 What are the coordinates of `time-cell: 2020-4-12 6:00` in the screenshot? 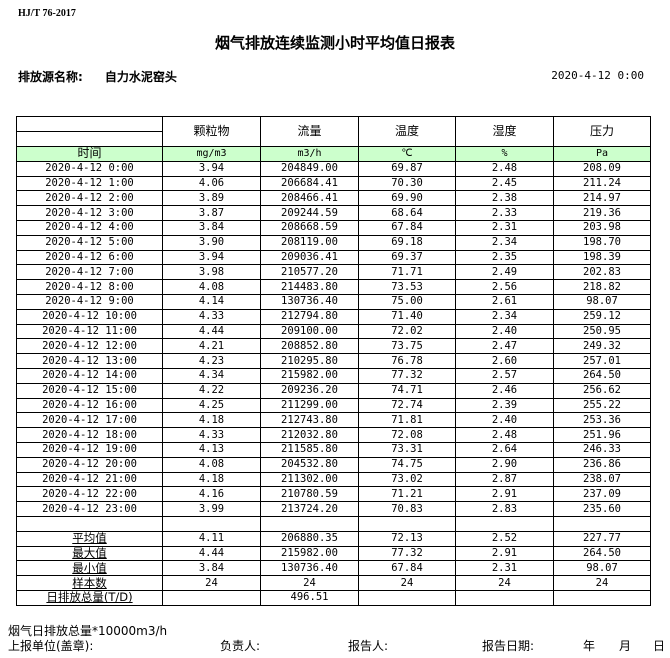 It's located at (89, 257).